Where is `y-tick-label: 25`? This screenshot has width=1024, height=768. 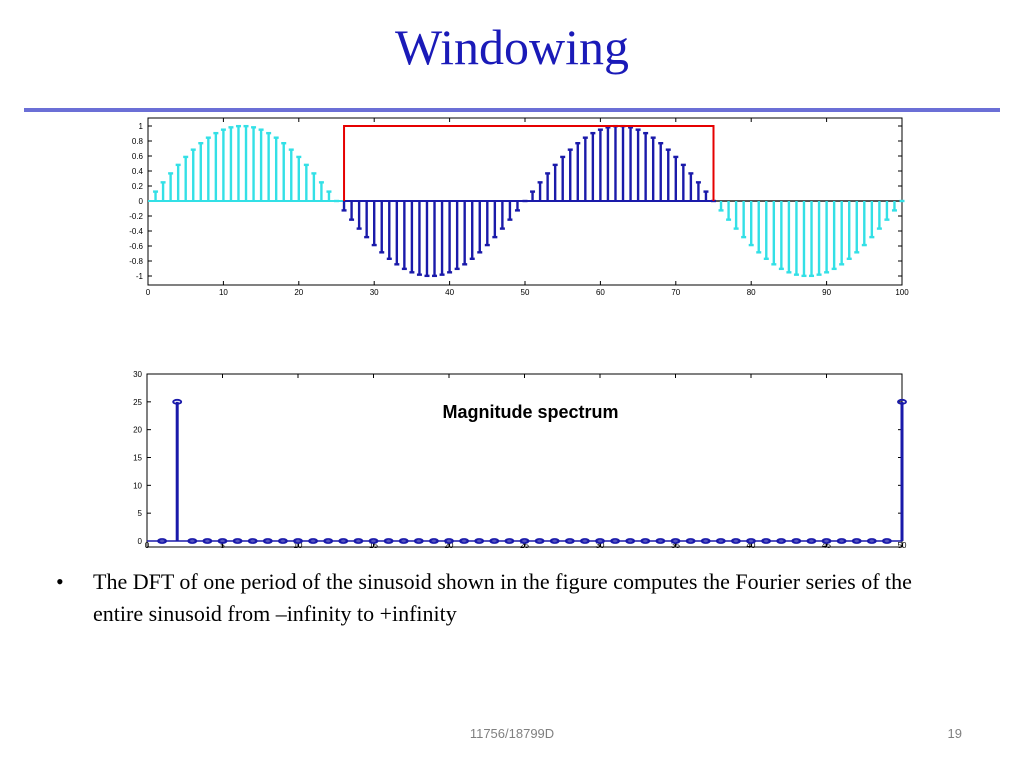
y-tick-label: 25 is located at coordinates (137, 402).